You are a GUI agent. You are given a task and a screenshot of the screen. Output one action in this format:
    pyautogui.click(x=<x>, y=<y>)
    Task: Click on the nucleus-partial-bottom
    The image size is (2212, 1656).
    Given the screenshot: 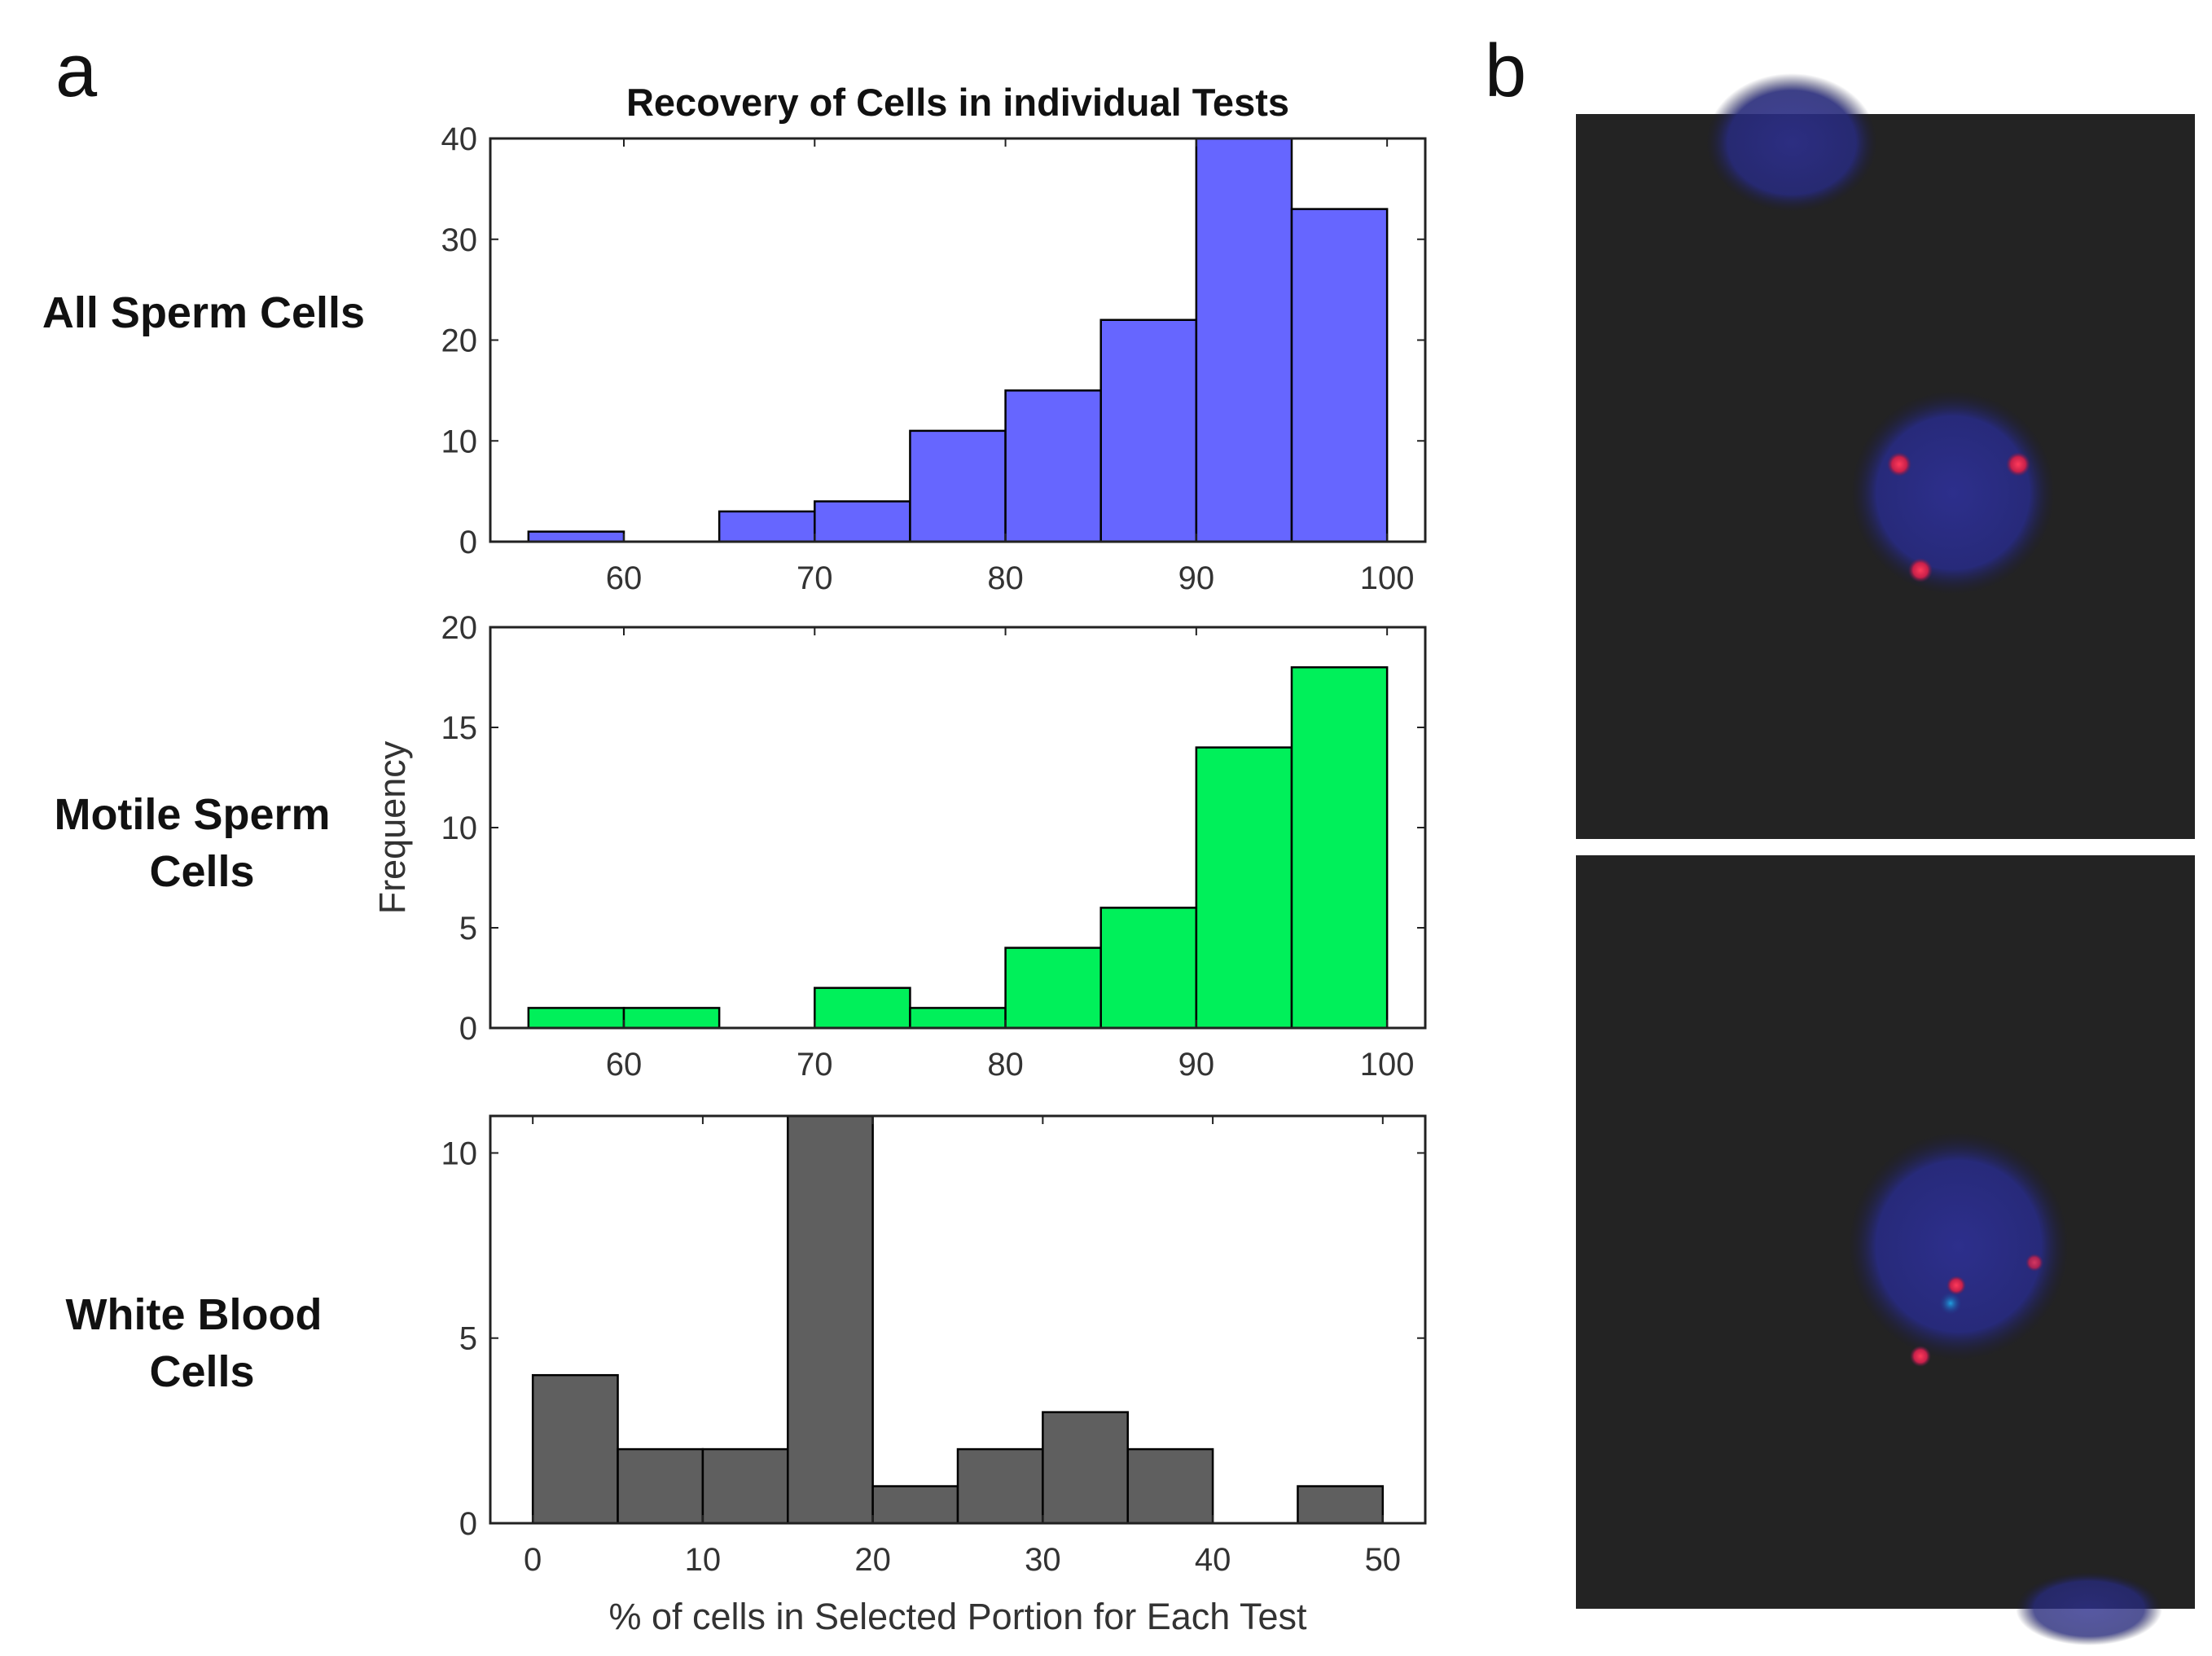 What is the action you would take?
    pyautogui.click(x=2089, y=1608)
    